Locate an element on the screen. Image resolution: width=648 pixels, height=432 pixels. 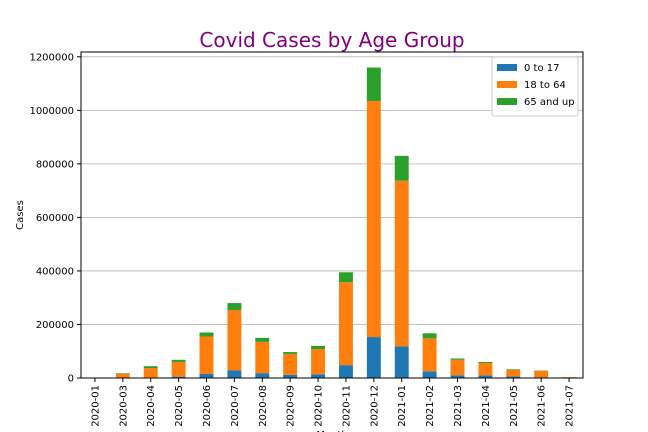
x-axis-label: Month is located at coordinates (331, 431).